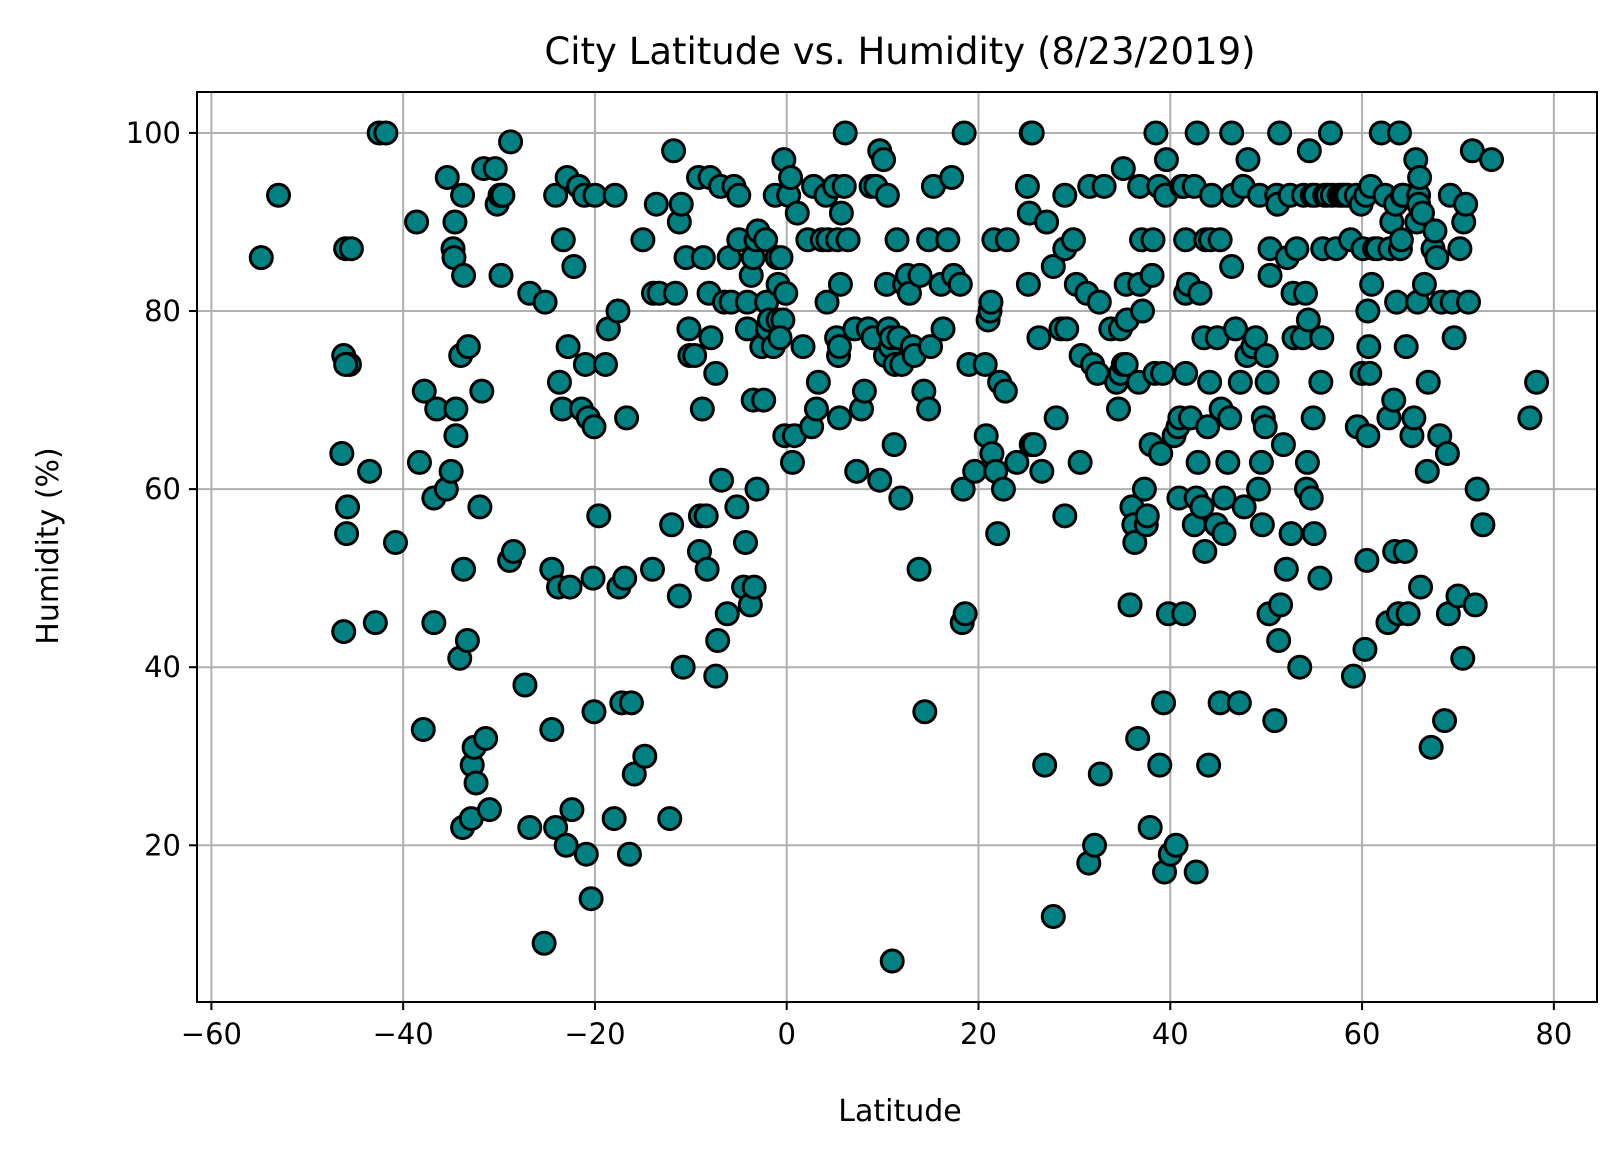 The image size is (1620, 1154). I want to click on x-tick-label: 20, so click(978, 1034).